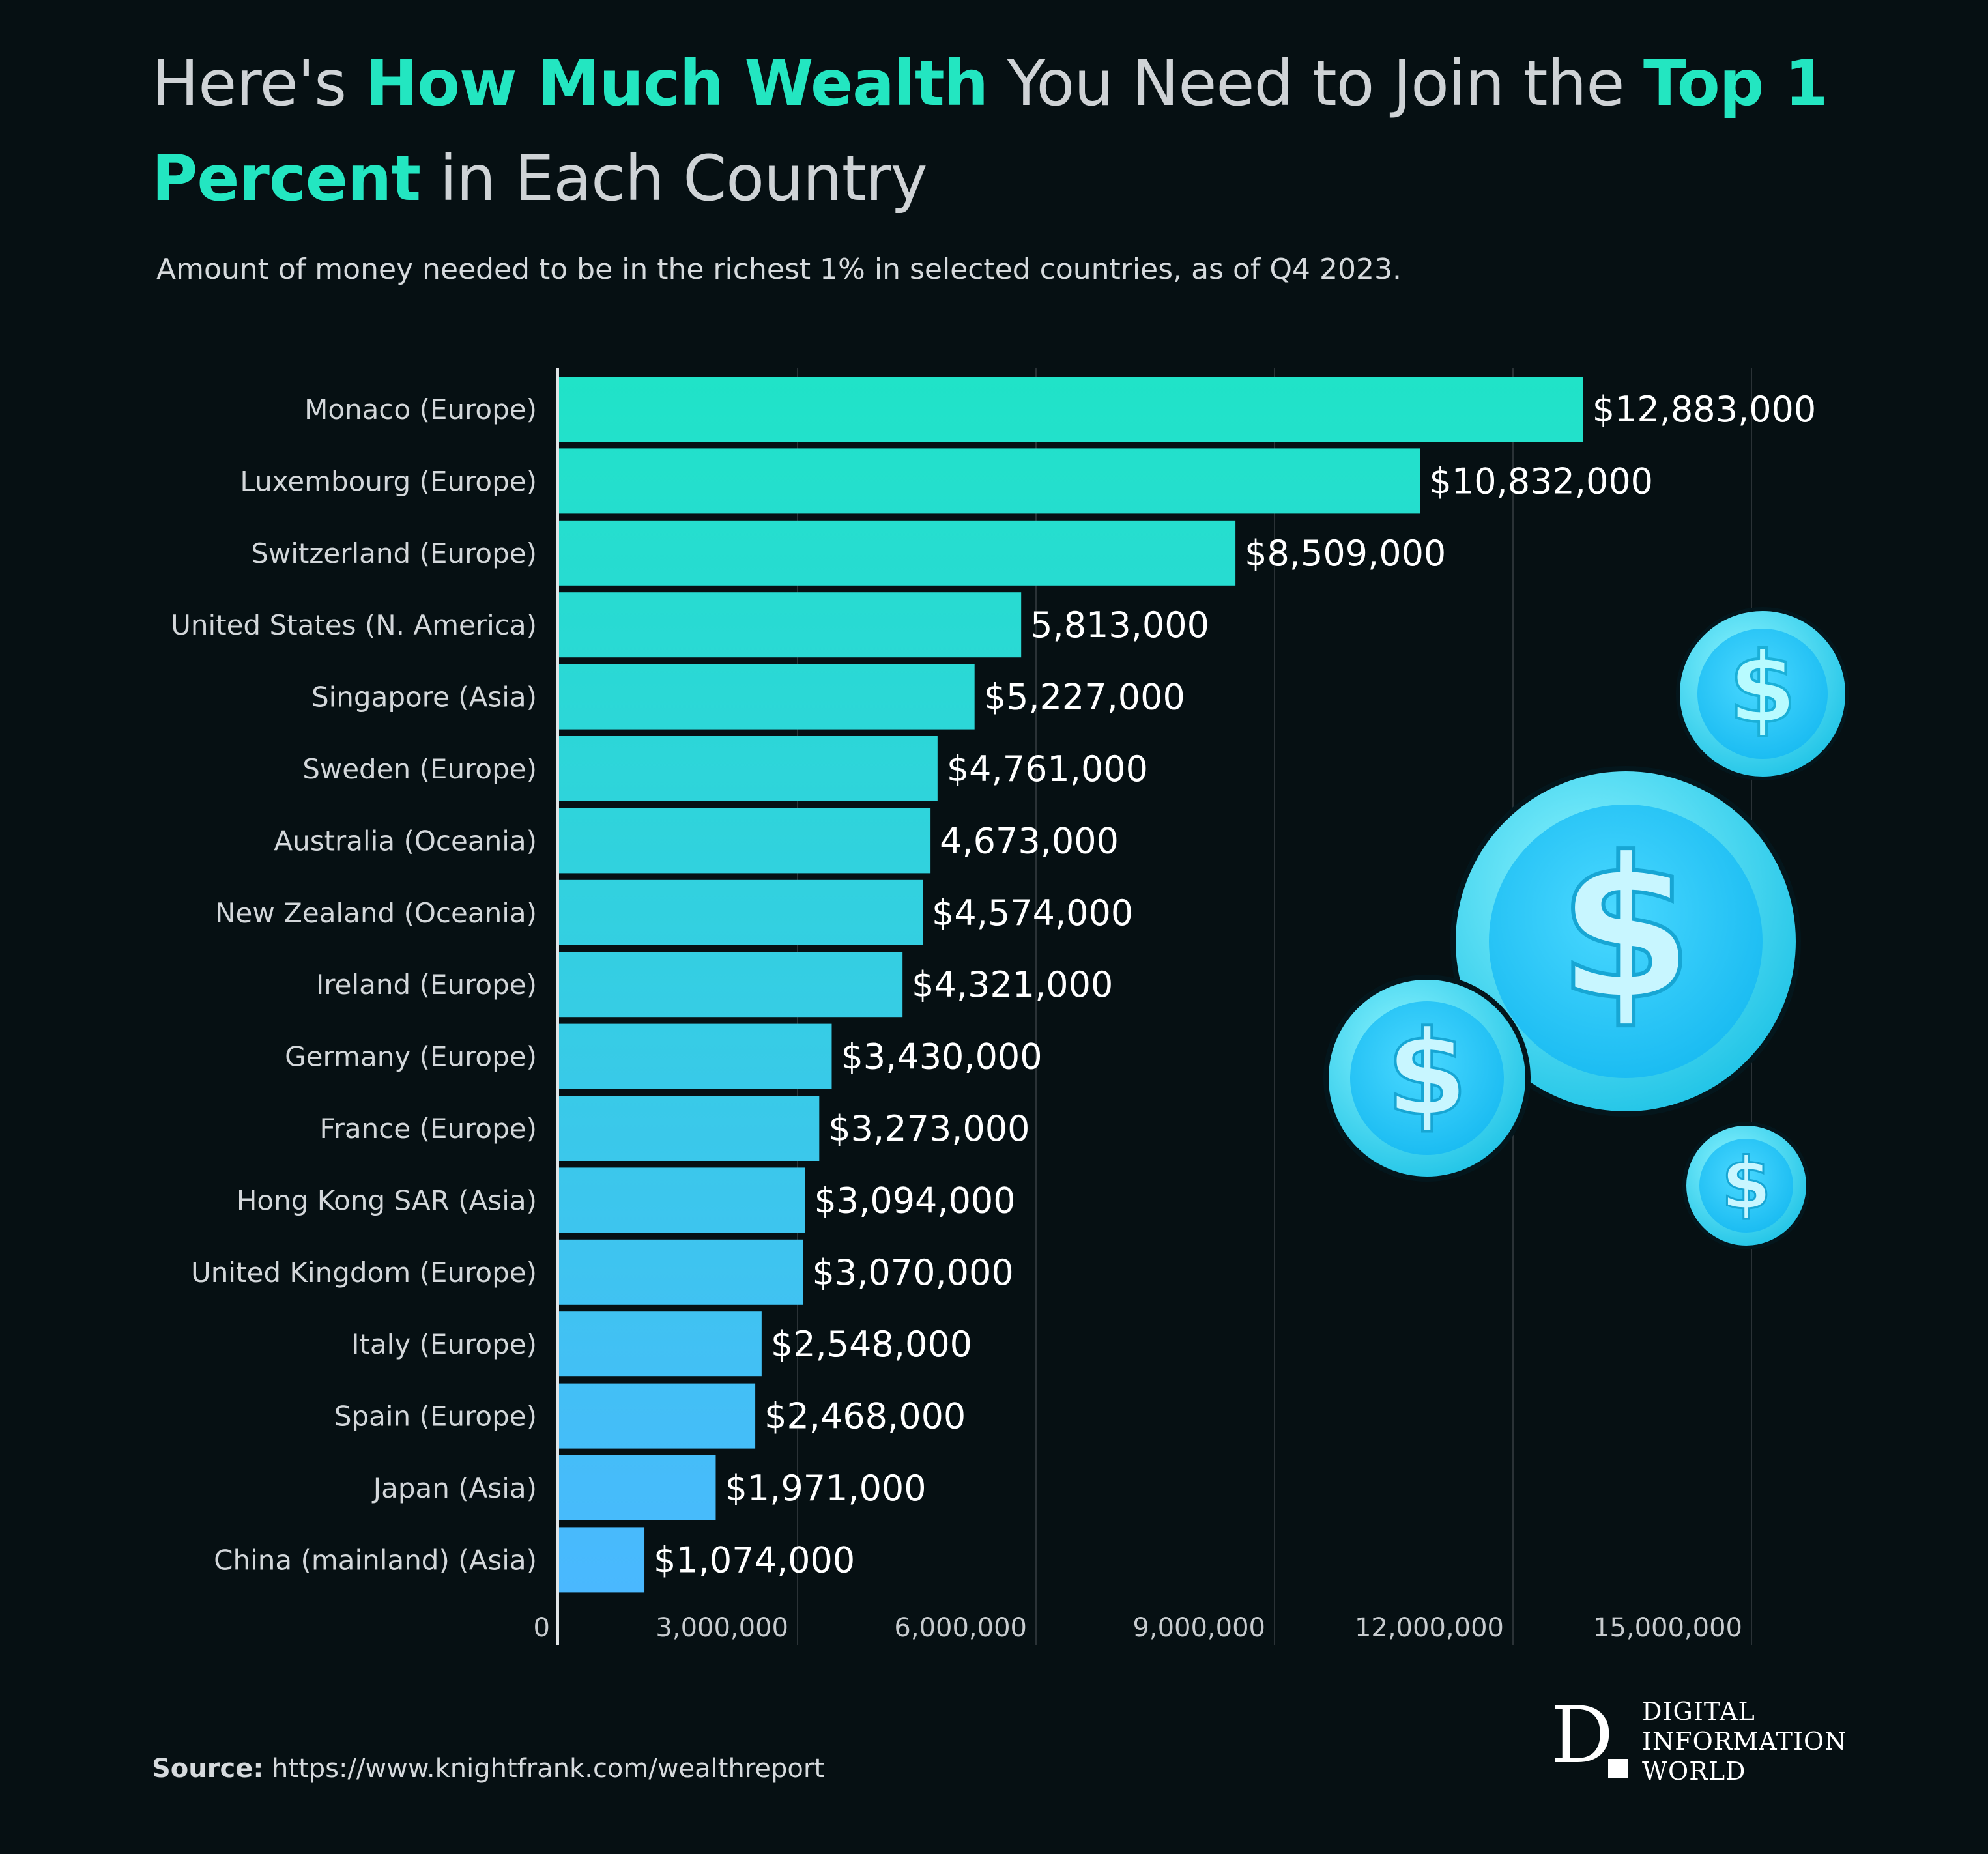 The height and width of the screenshot is (1854, 1988). I want to click on brand-logo: D DIGITAL INFORMATION WORLD, so click(1701, 1742).